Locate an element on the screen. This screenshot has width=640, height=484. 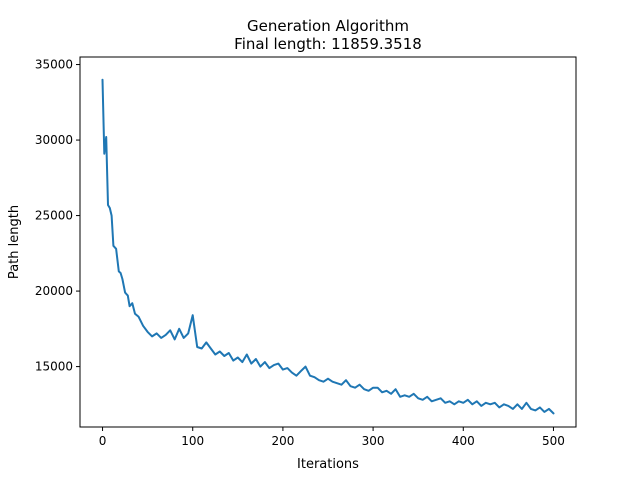
x-tick-label: 200 is located at coordinates (282, 441).